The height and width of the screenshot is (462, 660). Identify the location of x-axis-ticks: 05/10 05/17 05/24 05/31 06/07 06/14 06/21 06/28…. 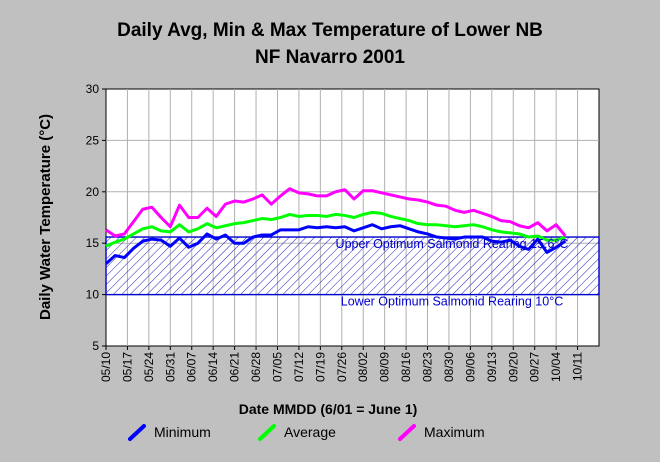
(342, 364).